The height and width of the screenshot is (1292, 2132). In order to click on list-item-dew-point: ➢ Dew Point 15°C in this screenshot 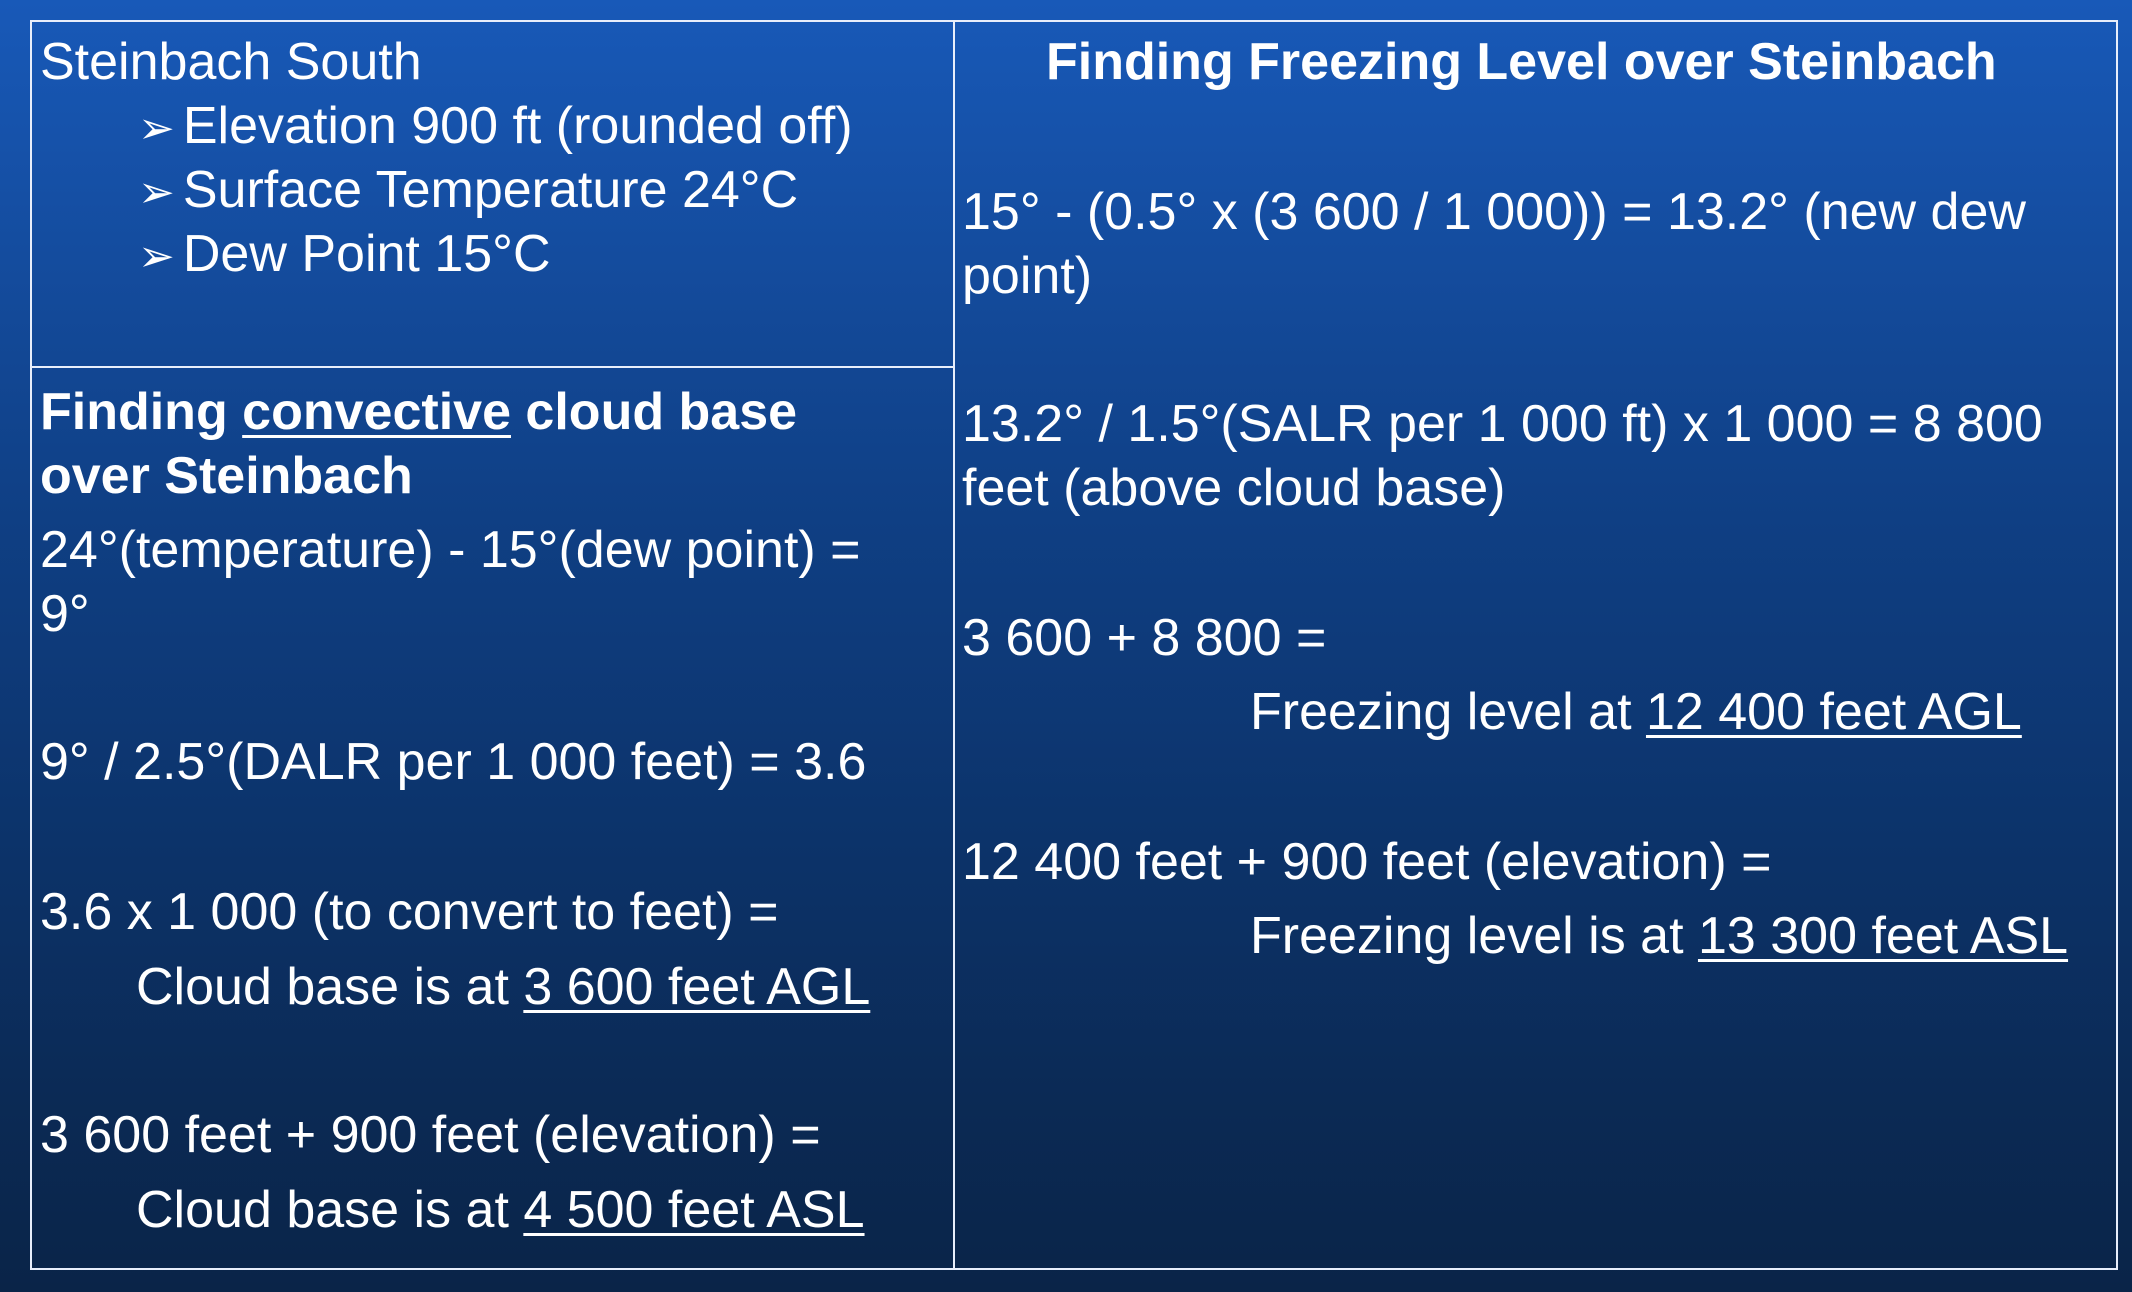, I will do `click(344, 255)`.